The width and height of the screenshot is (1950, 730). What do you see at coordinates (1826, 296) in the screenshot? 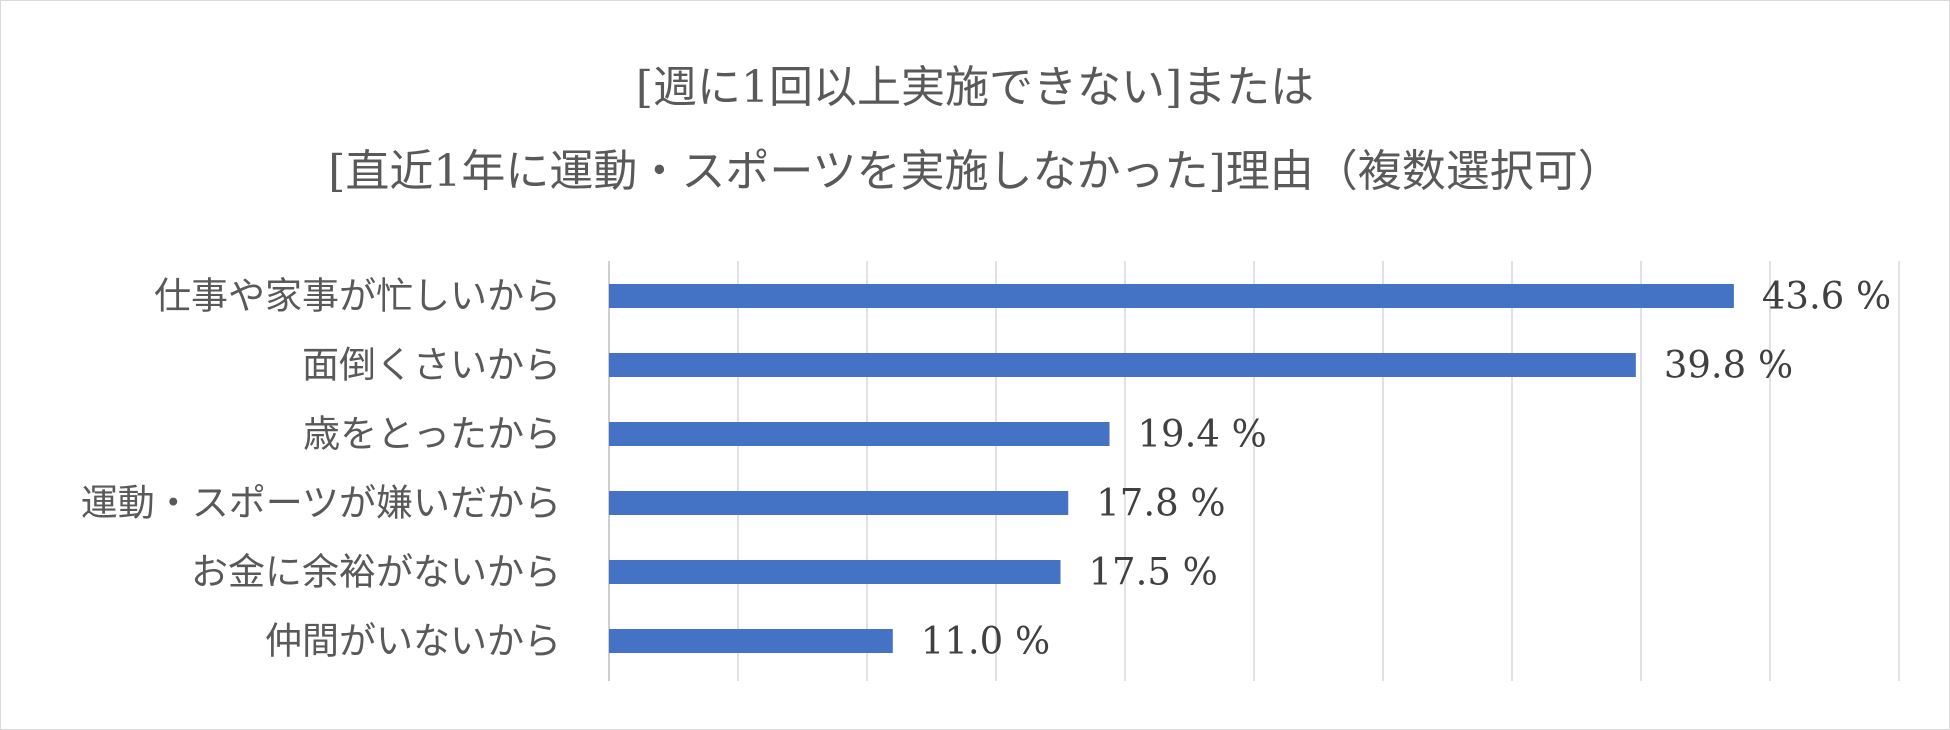
I see `data-label: 43.6 %` at bounding box center [1826, 296].